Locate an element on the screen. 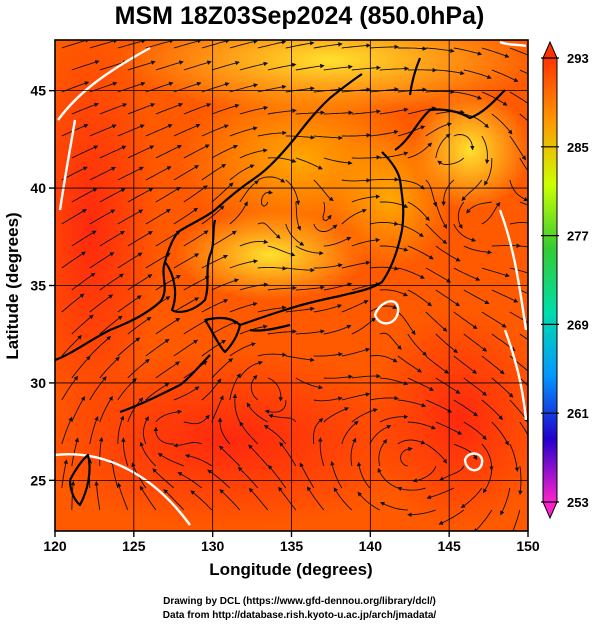 The height and width of the screenshot is (625, 599). x-axis-label: Longitude (degrees) is located at coordinates (290, 569).